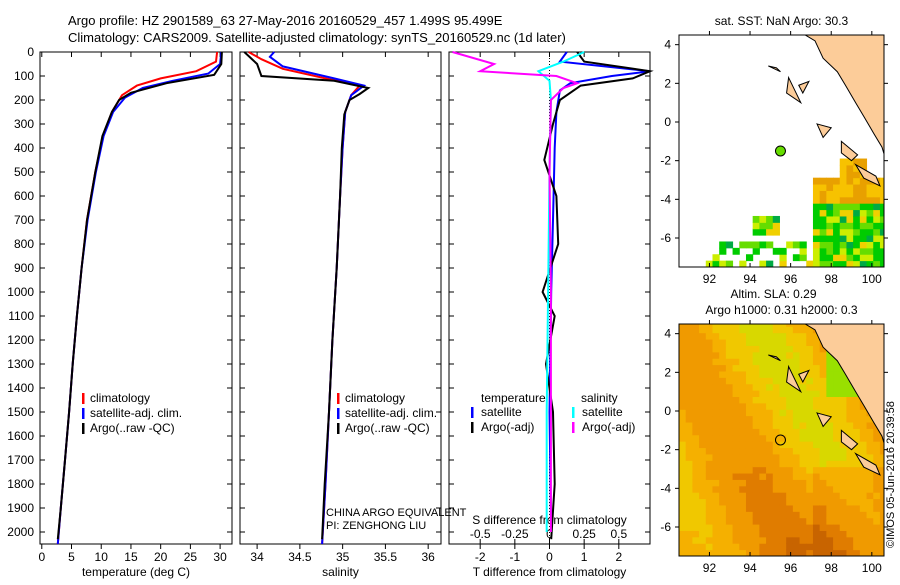 Image resolution: width=900 pixels, height=585 pixels. I want to click on land-island, so click(824, 420).